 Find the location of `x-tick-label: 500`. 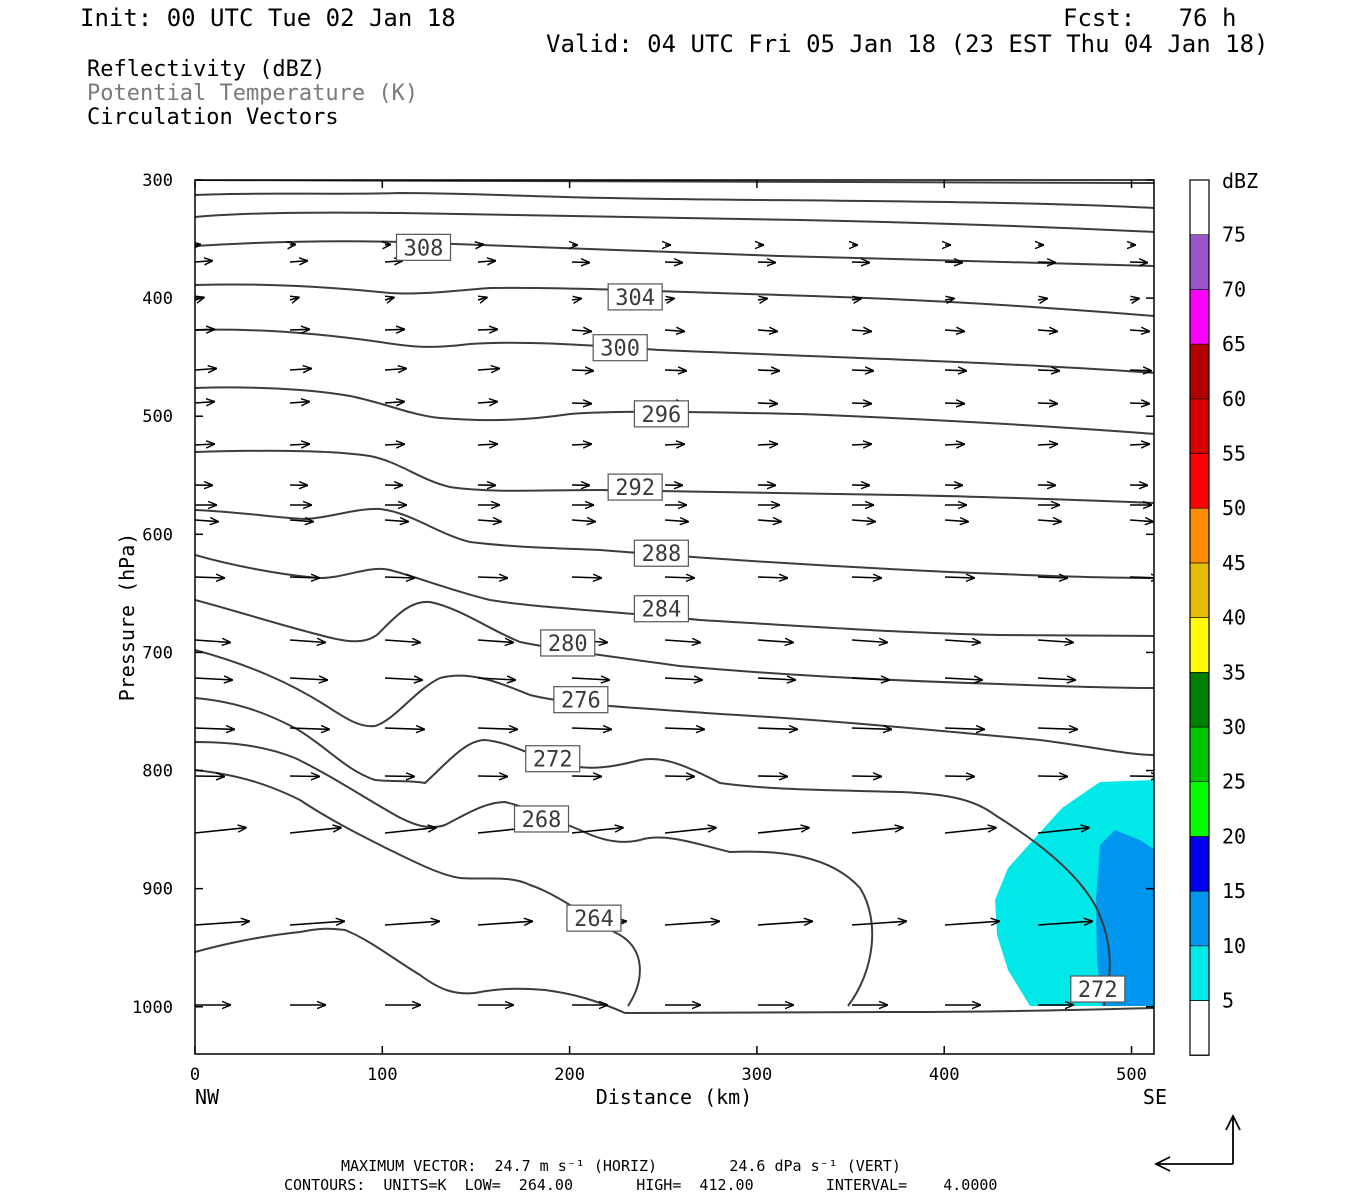

x-tick-label: 500 is located at coordinates (1131, 1075).